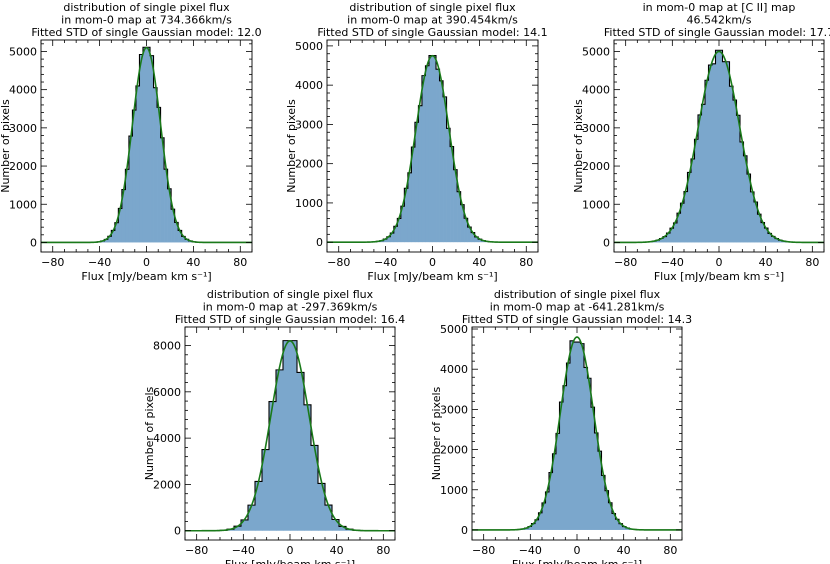 This screenshot has width=830, height=564. What do you see at coordinates (177, 531) in the screenshot?
I see `y-tick-label: 0` at bounding box center [177, 531].